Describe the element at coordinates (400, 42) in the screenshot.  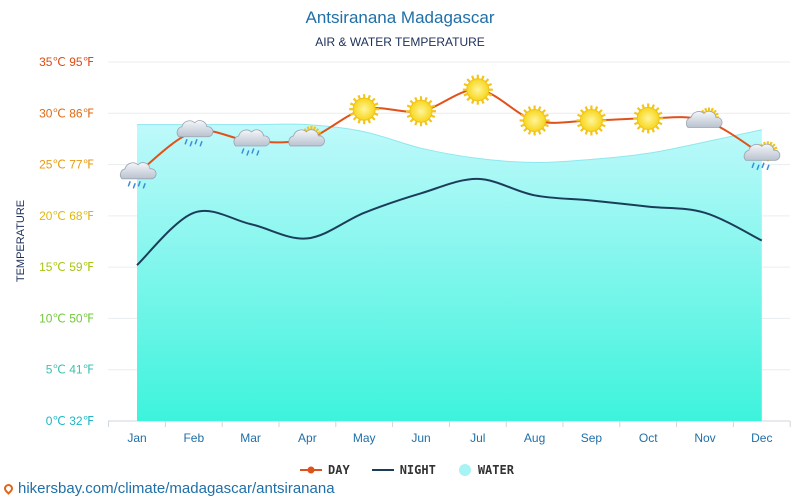
I see `chart-subtitle: AIR & WATER TEMPERATURE` at that location.